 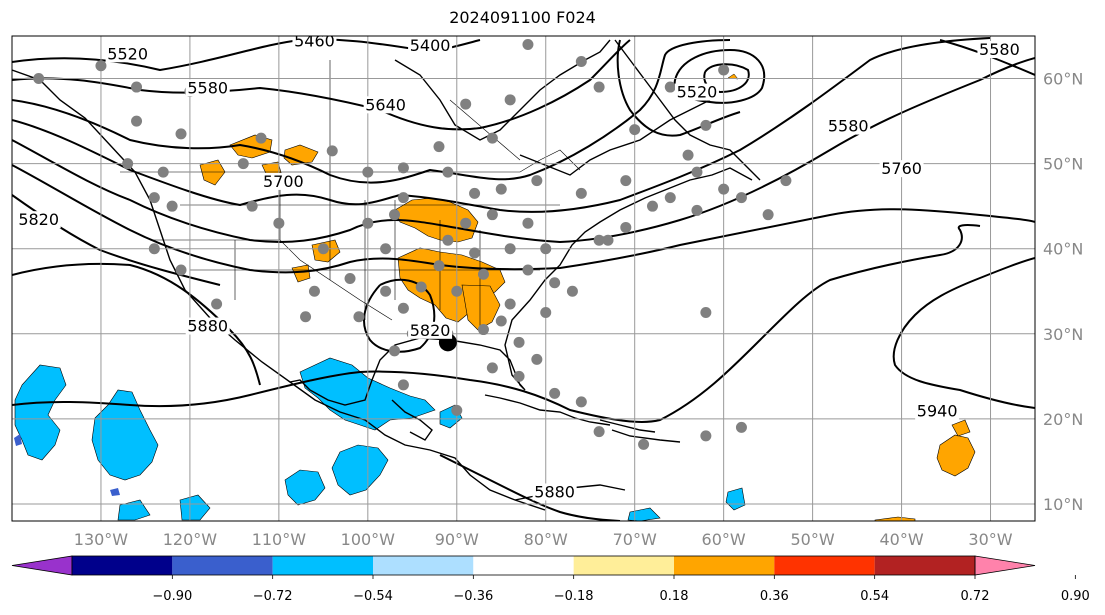 I want to click on contour-label: 5820, so click(x=430, y=330).